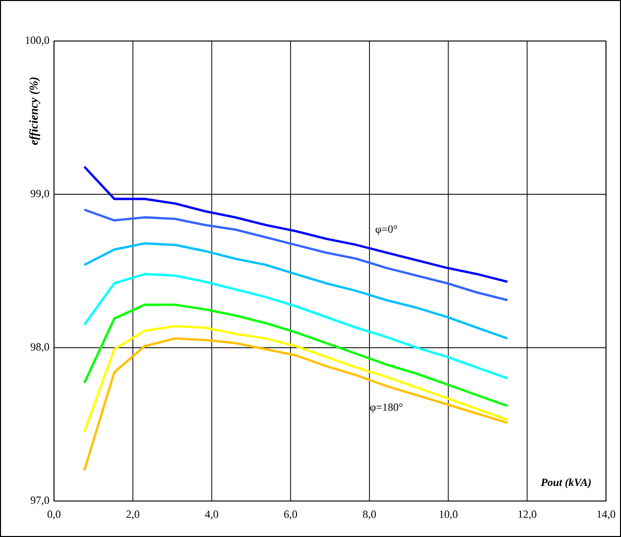  Describe the element at coordinates (449, 515) in the screenshot. I see `x-tick-label: 10,0` at that location.